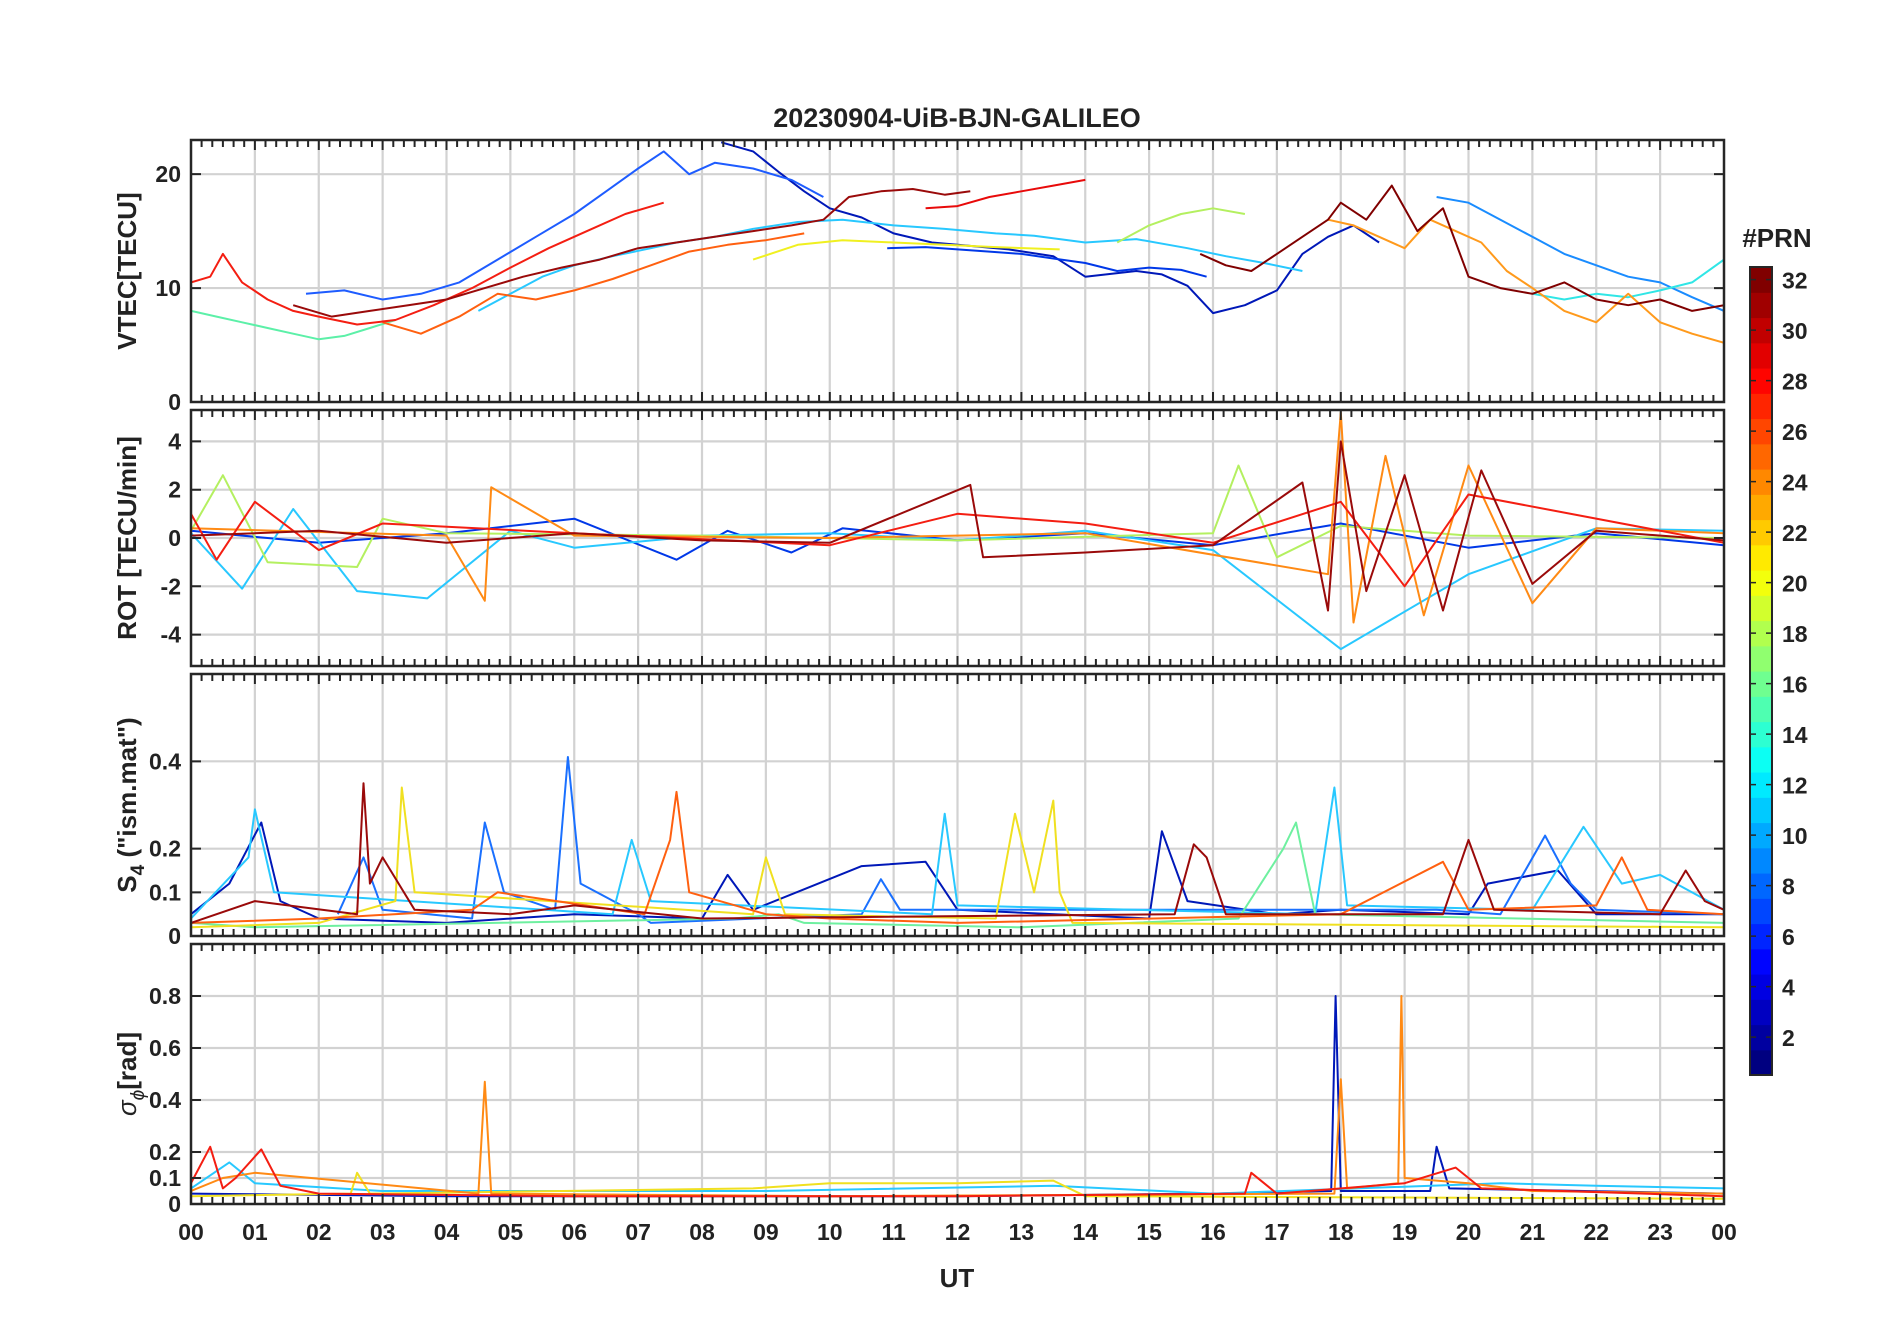  I want to click on colorbar-tick-label: 22, so click(1795, 533).